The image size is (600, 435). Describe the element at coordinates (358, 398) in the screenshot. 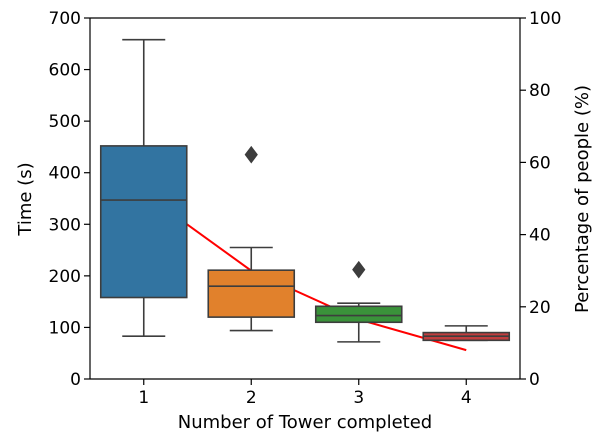

I see `x-tick-label: 3` at that location.